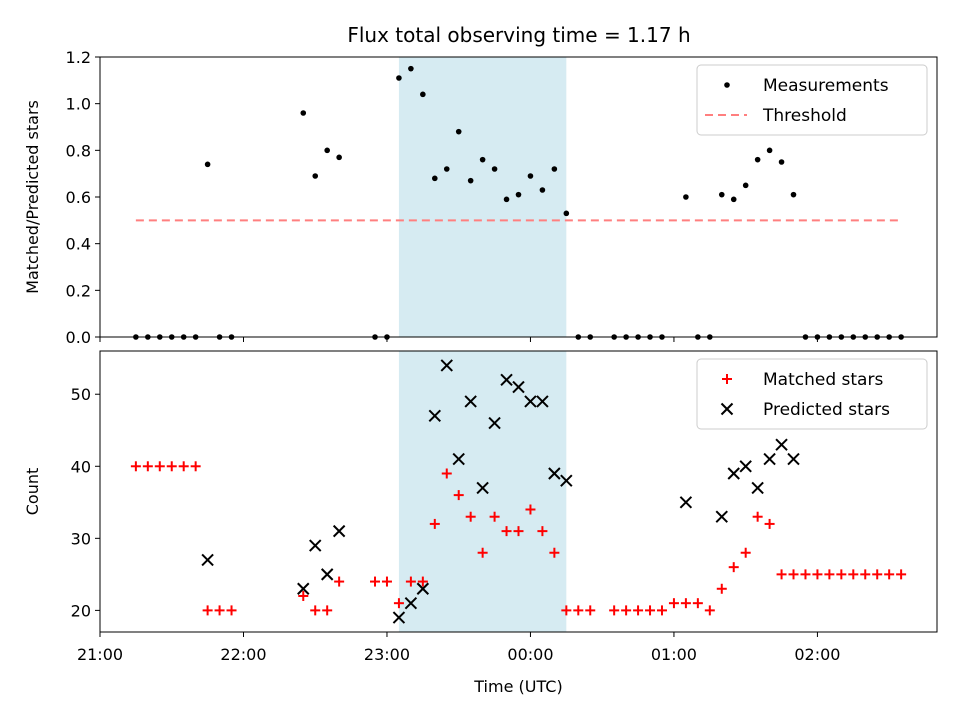  I want to click on shaded-span, so click(482, 197).